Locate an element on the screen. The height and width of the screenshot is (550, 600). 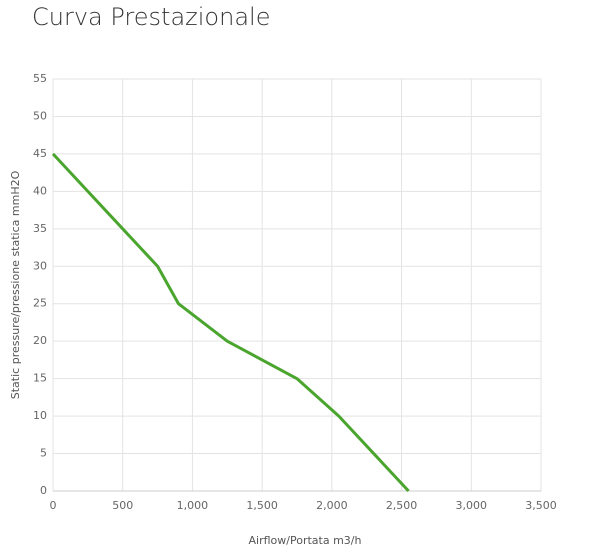
y-tick-label: 40 is located at coordinates (40, 190).